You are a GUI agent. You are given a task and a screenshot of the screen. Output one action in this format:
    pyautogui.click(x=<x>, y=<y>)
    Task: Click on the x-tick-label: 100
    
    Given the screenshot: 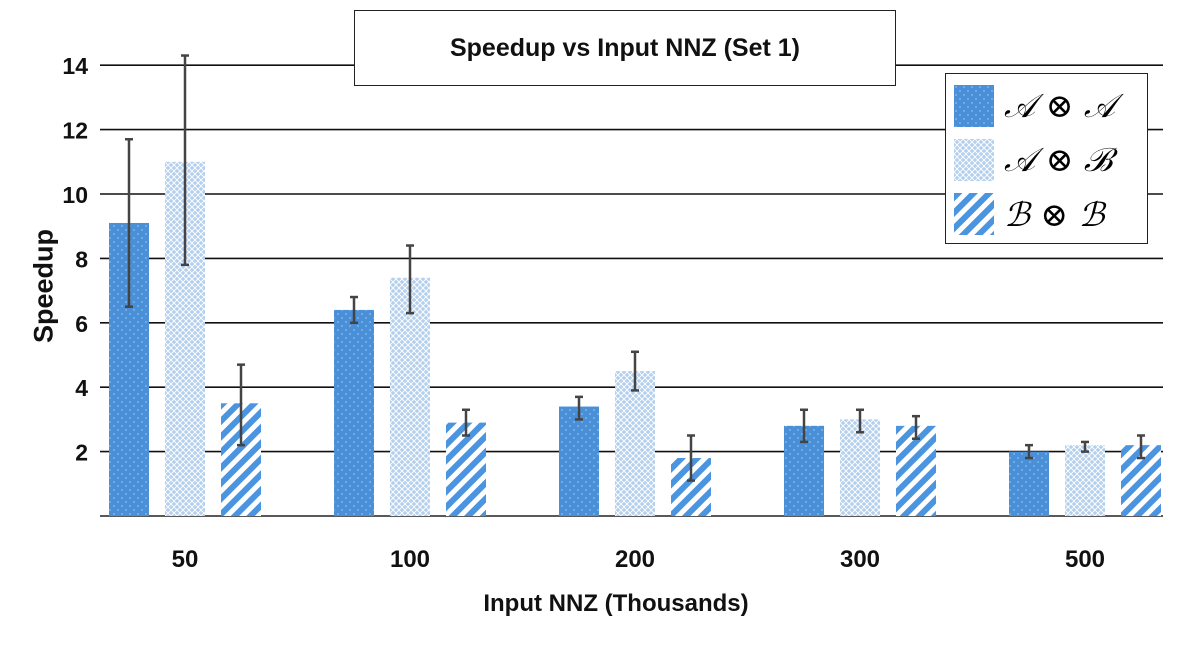 What is the action you would take?
    pyautogui.click(x=410, y=559)
    